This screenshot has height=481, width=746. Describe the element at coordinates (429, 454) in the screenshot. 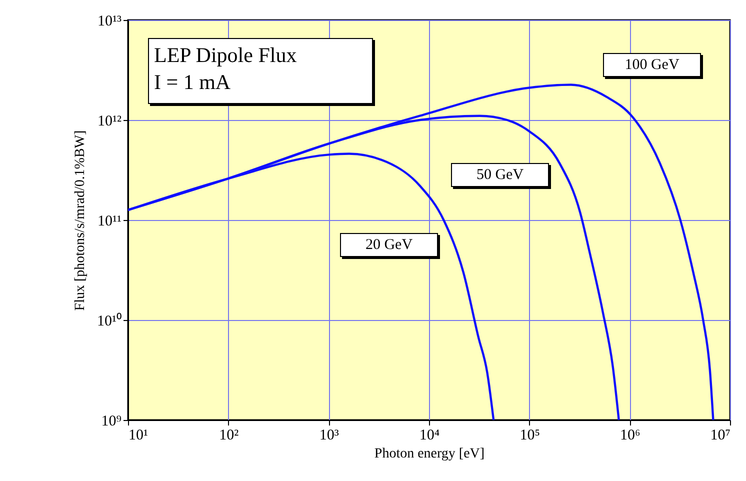

I see `x-axis-title: Photon energy [eV]` at that location.